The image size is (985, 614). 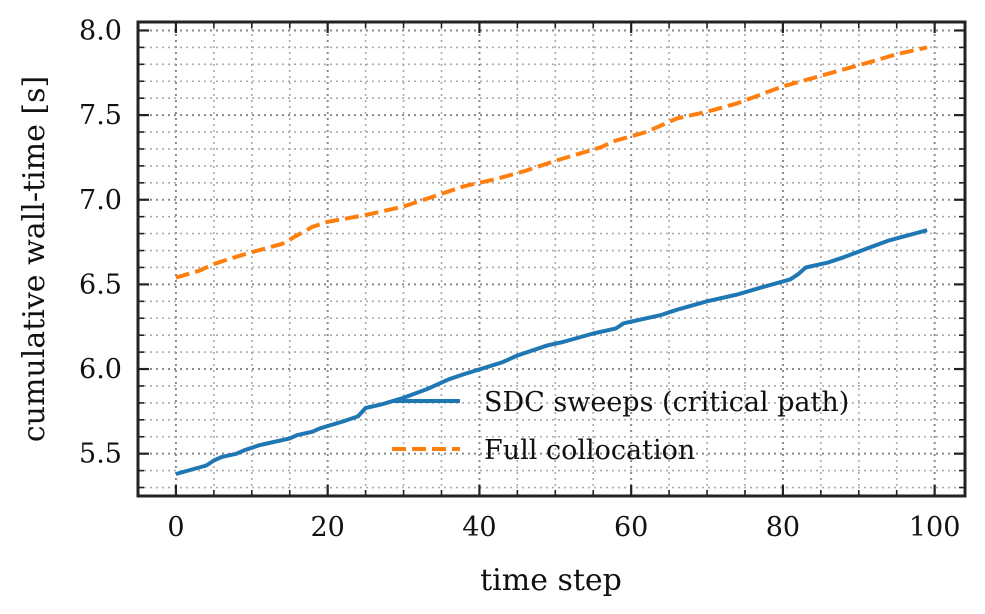 What do you see at coordinates (100, 30) in the screenshot?
I see `y-tick-label: 8.0` at bounding box center [100, 30].